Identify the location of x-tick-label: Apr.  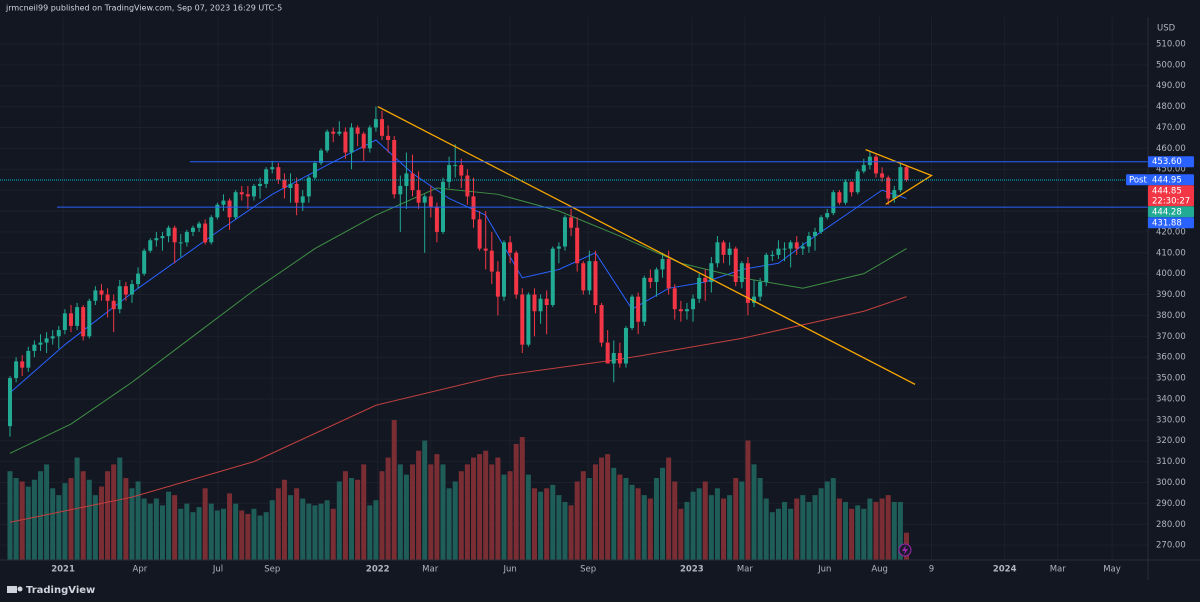
(140, 570).